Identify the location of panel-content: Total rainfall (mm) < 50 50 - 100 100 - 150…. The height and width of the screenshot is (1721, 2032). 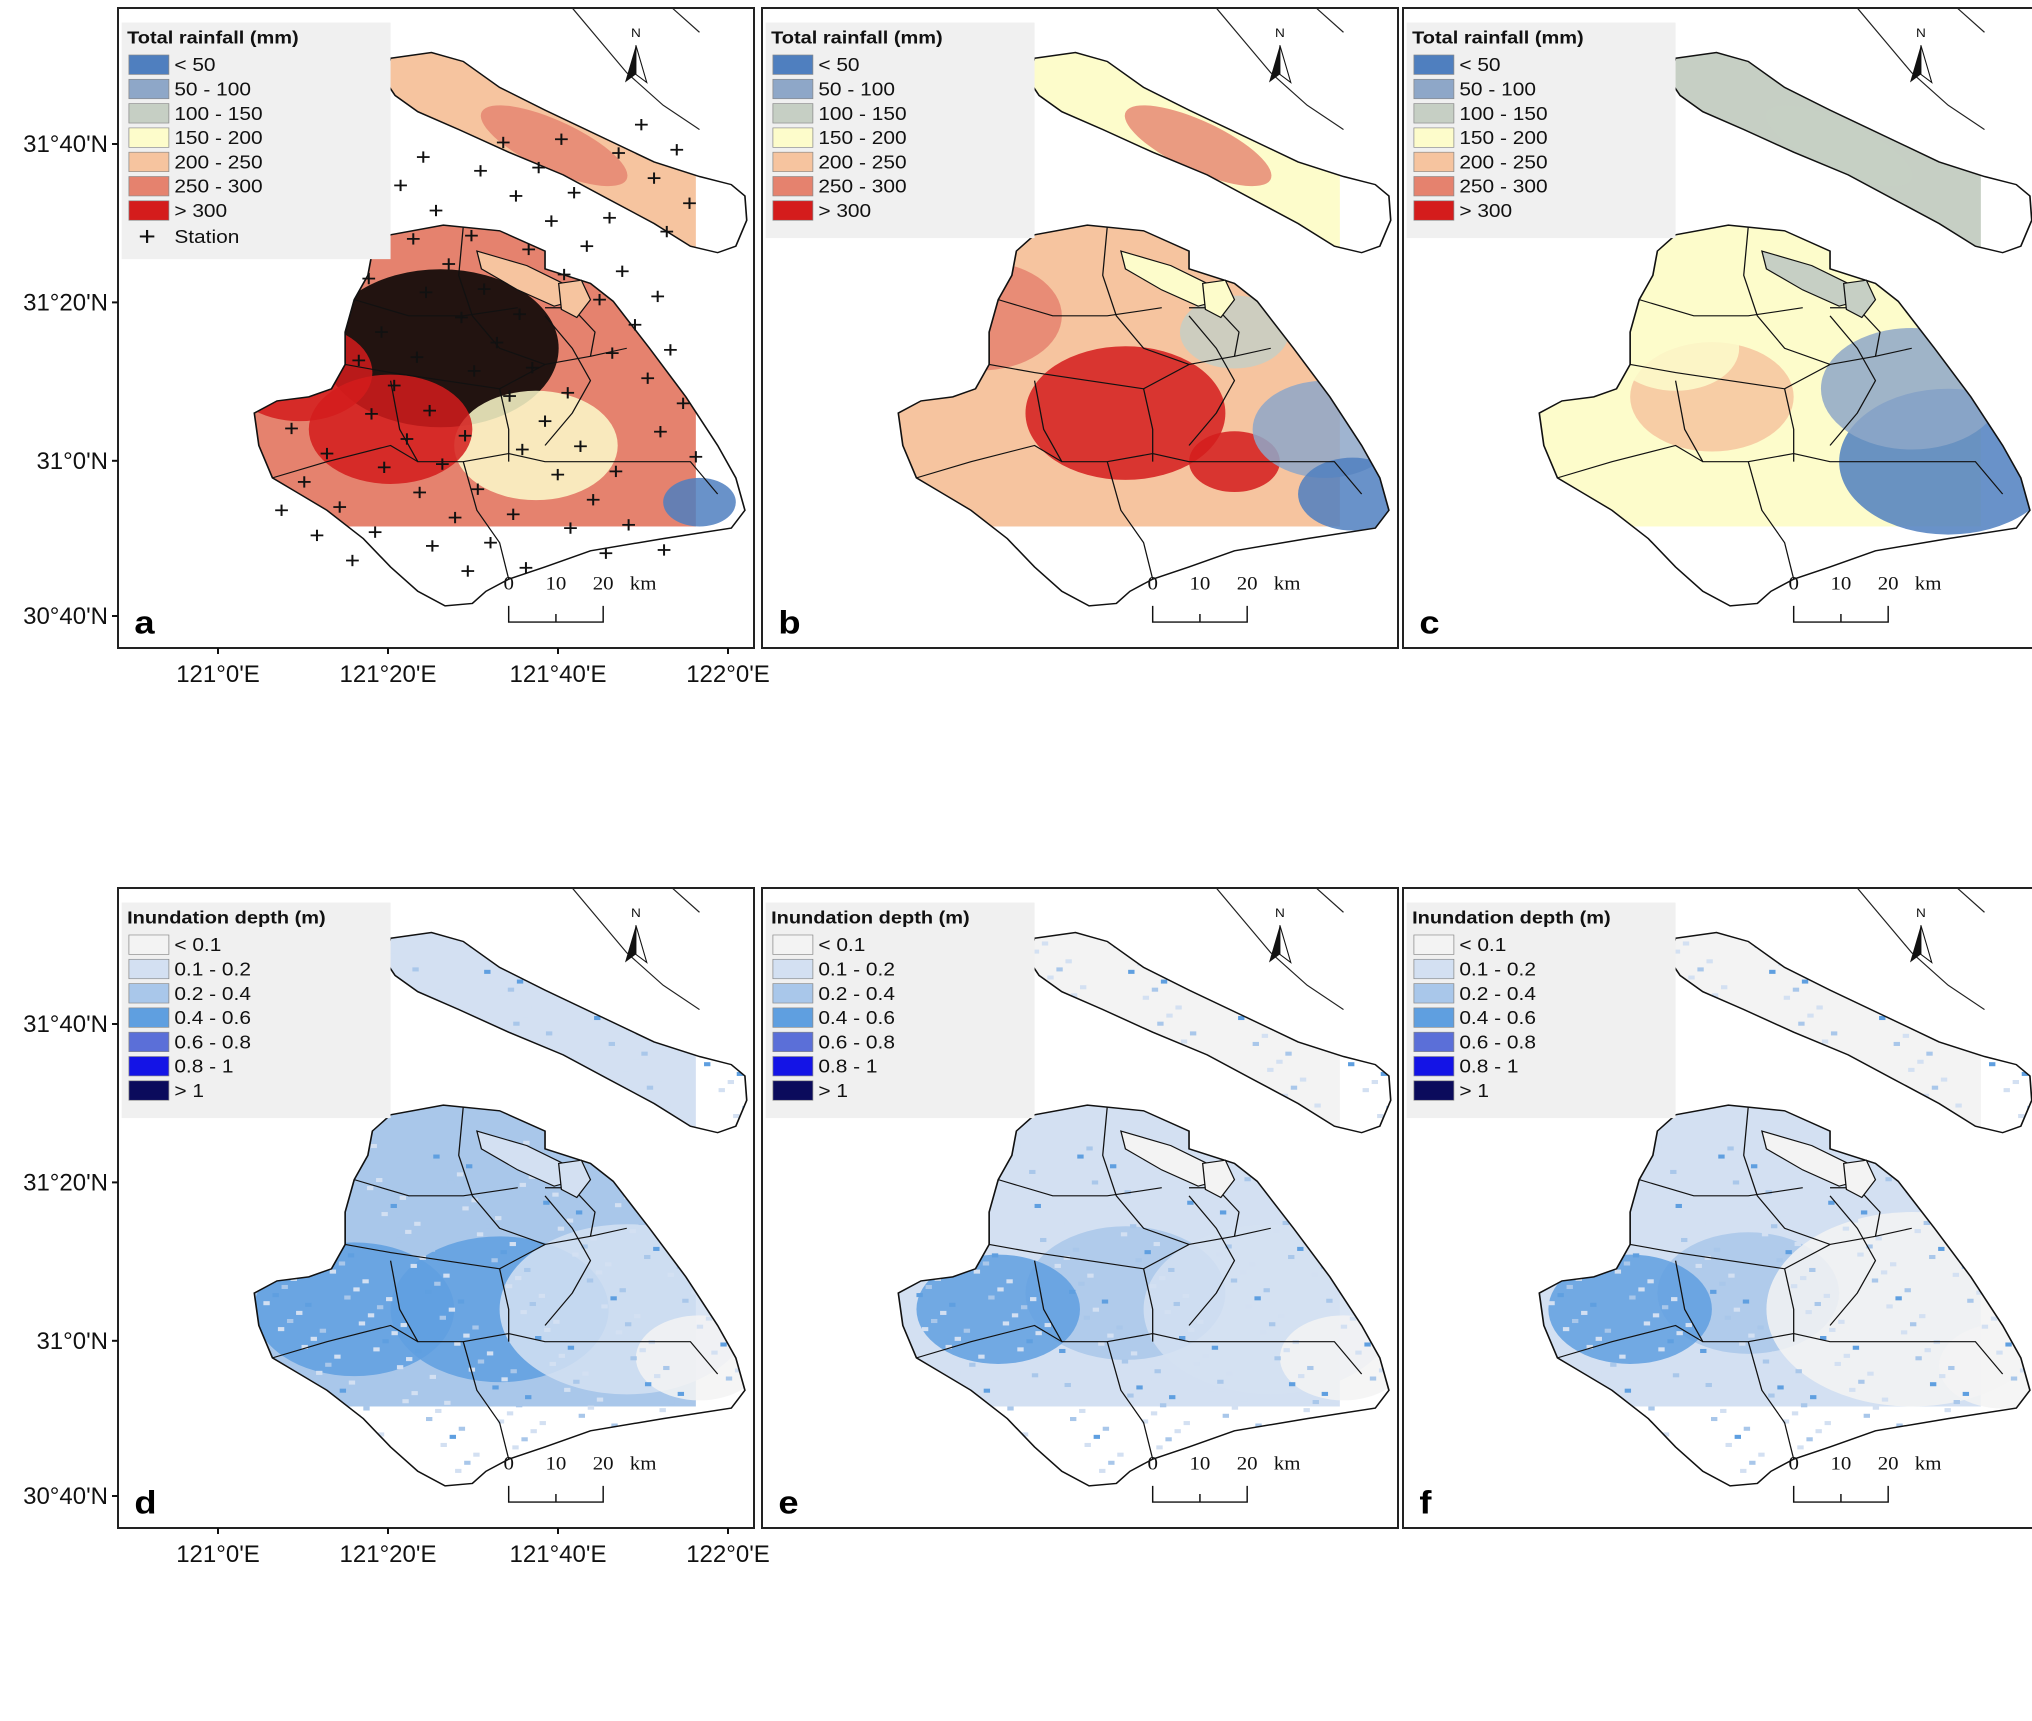
(1719, 324).